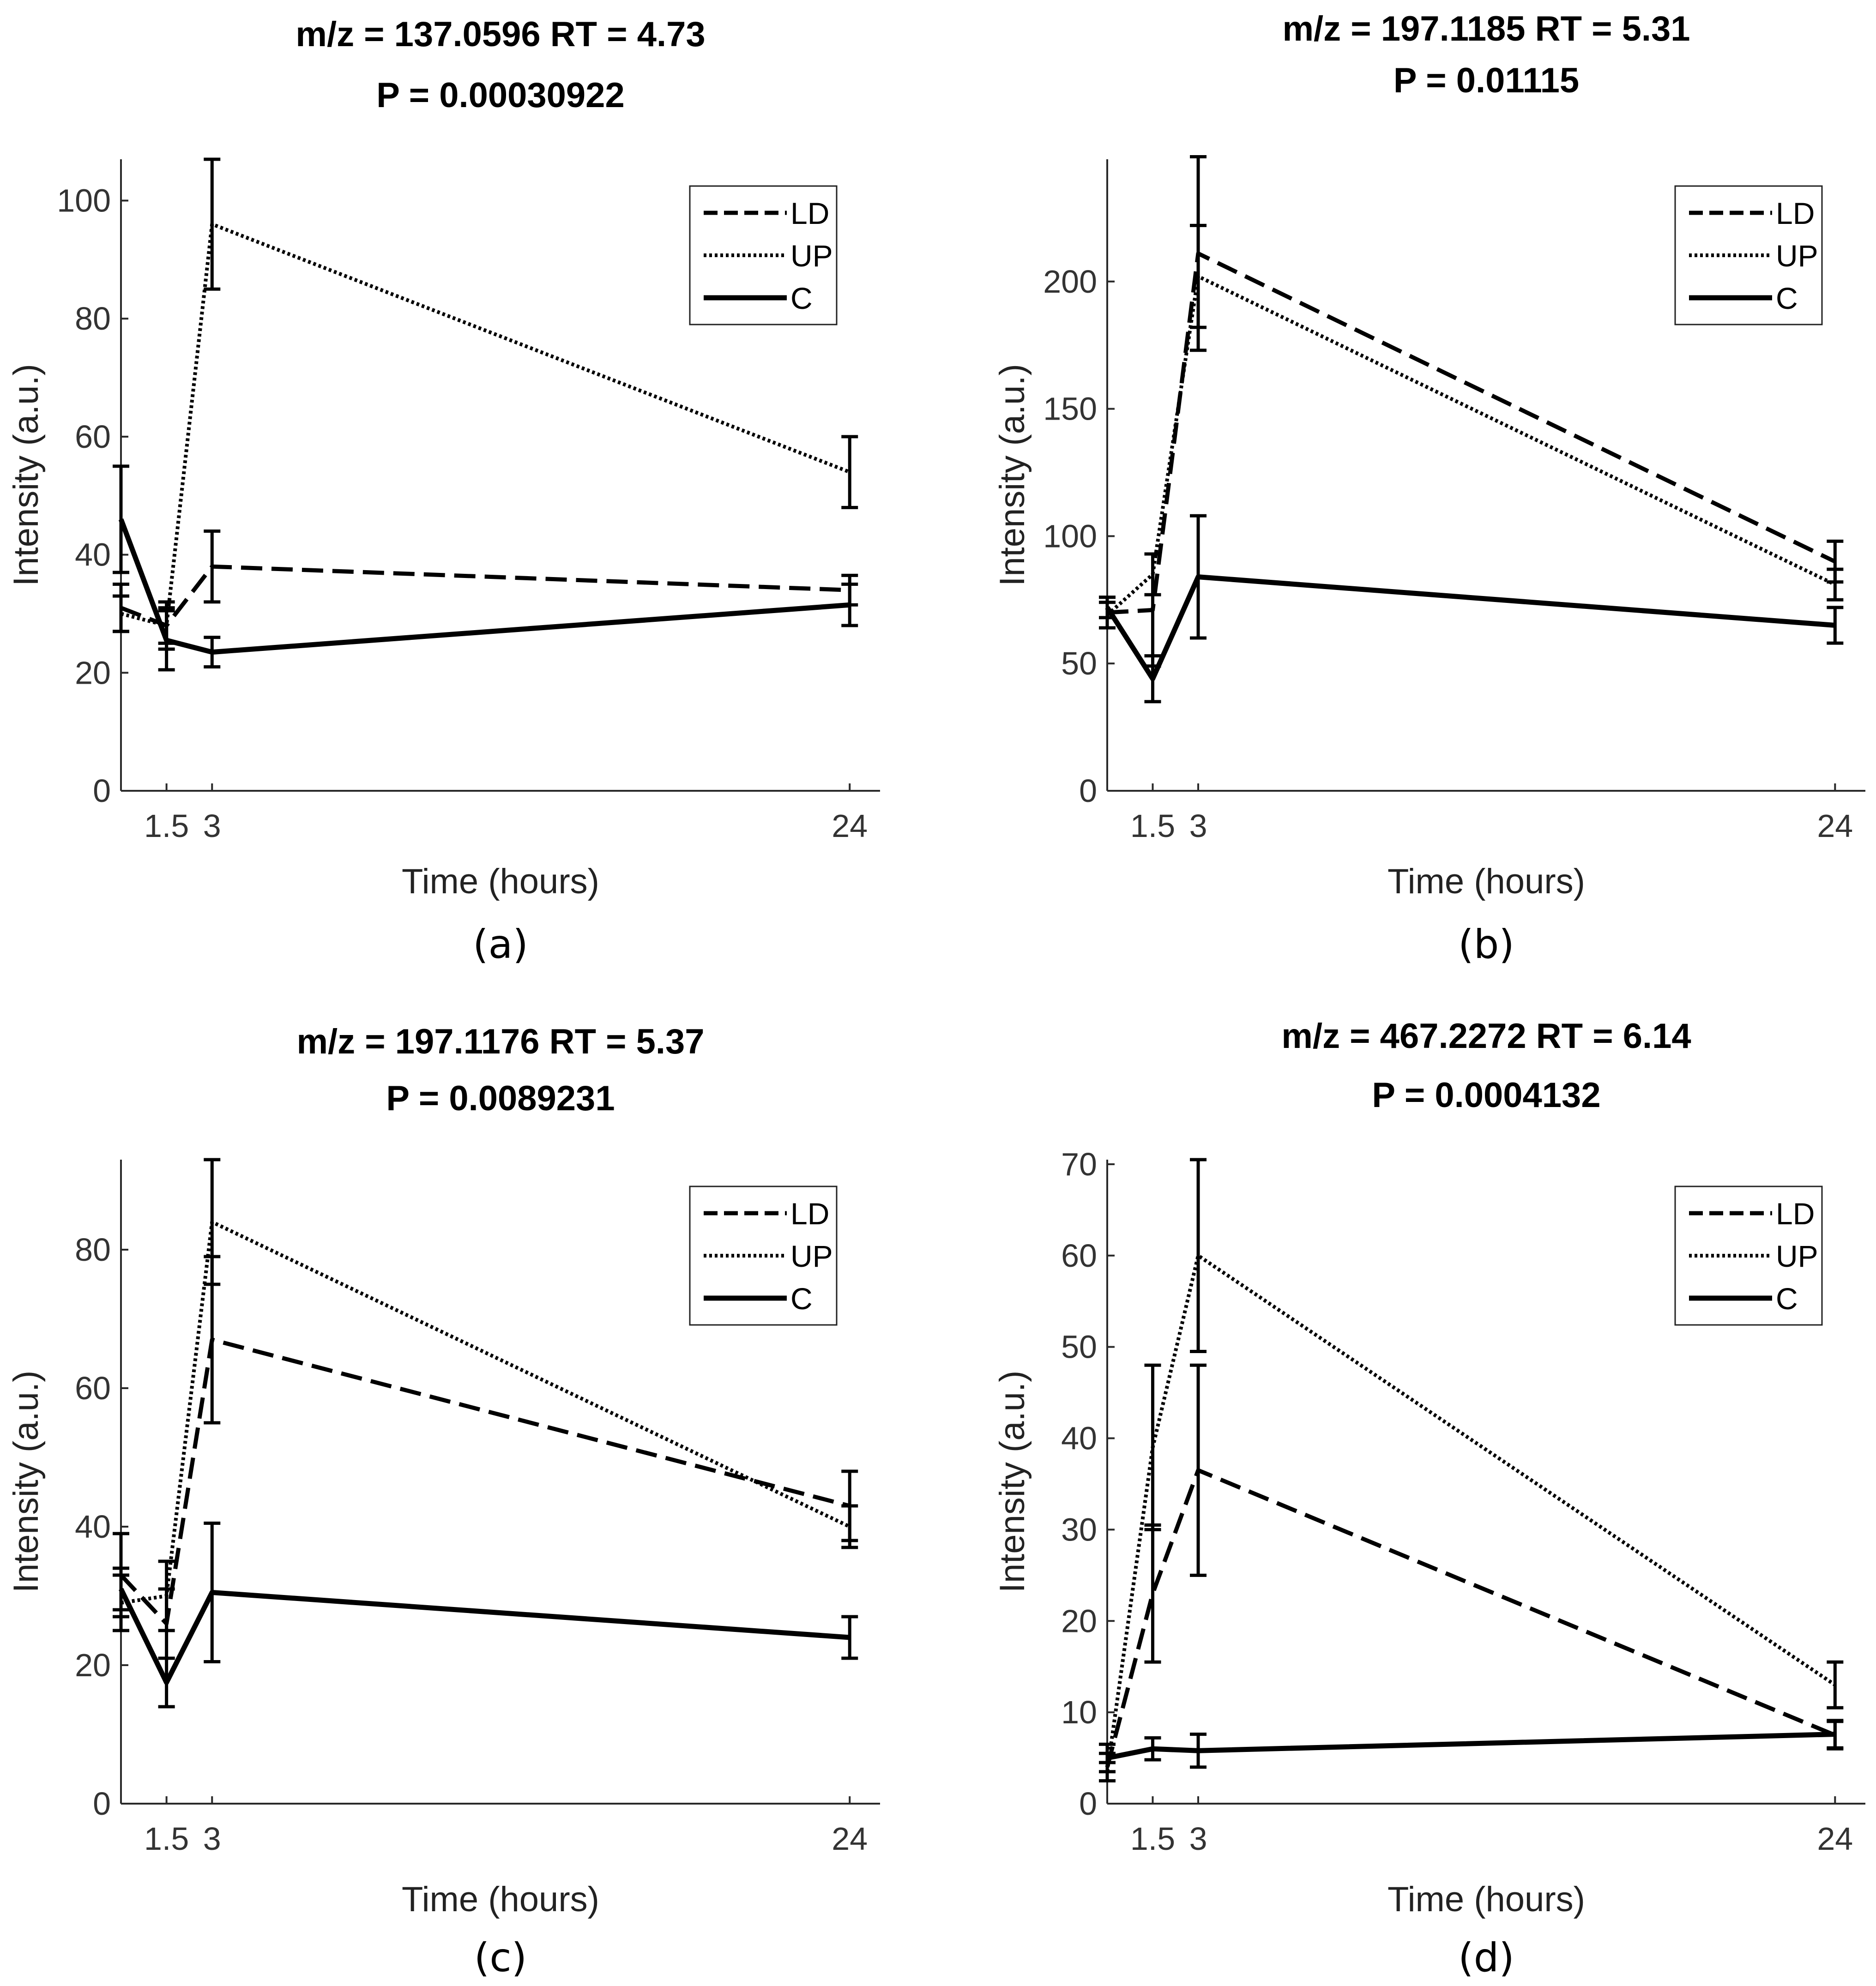  What do you see at coordinates (501, 1098) in the screenshot?
I see `chart-subtitle: P = 0.0089231` at bounding box center [501, 1098].